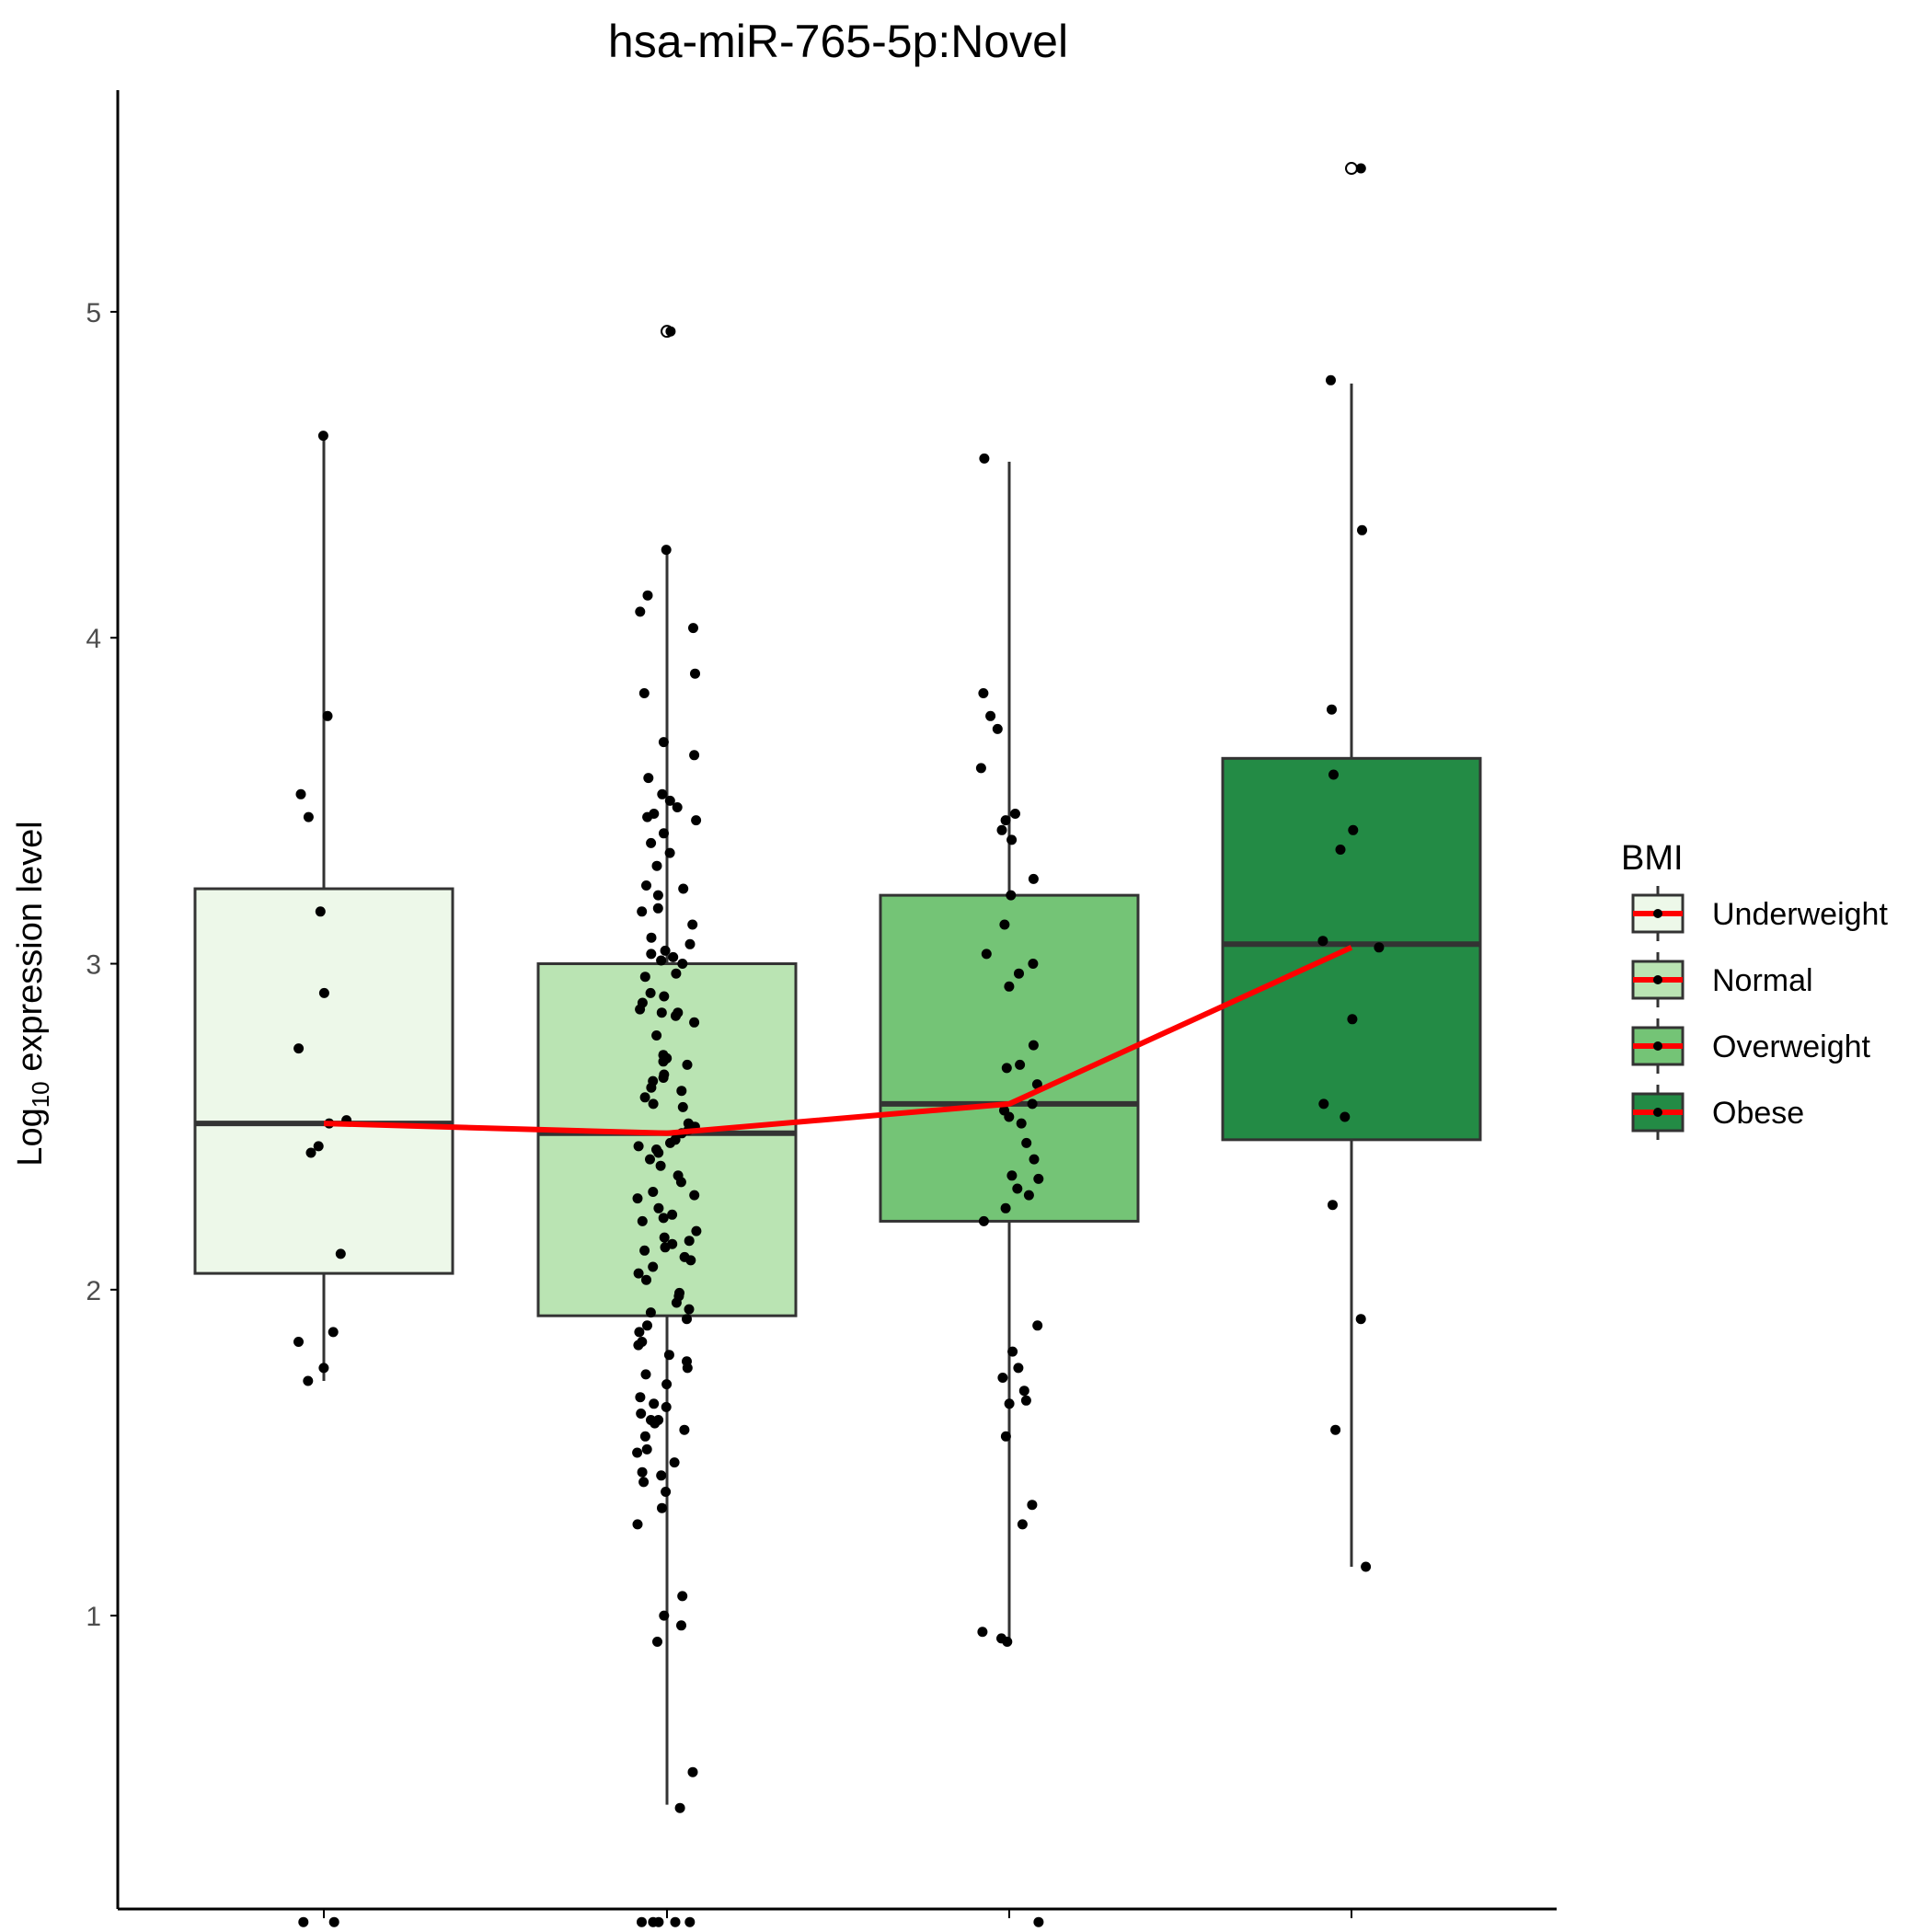 The width and height of the screenshot is (1932, 1932). Describe the element at coordinates (1652, 858) in the screenshot. I see `legend-title: BMI` at that location.